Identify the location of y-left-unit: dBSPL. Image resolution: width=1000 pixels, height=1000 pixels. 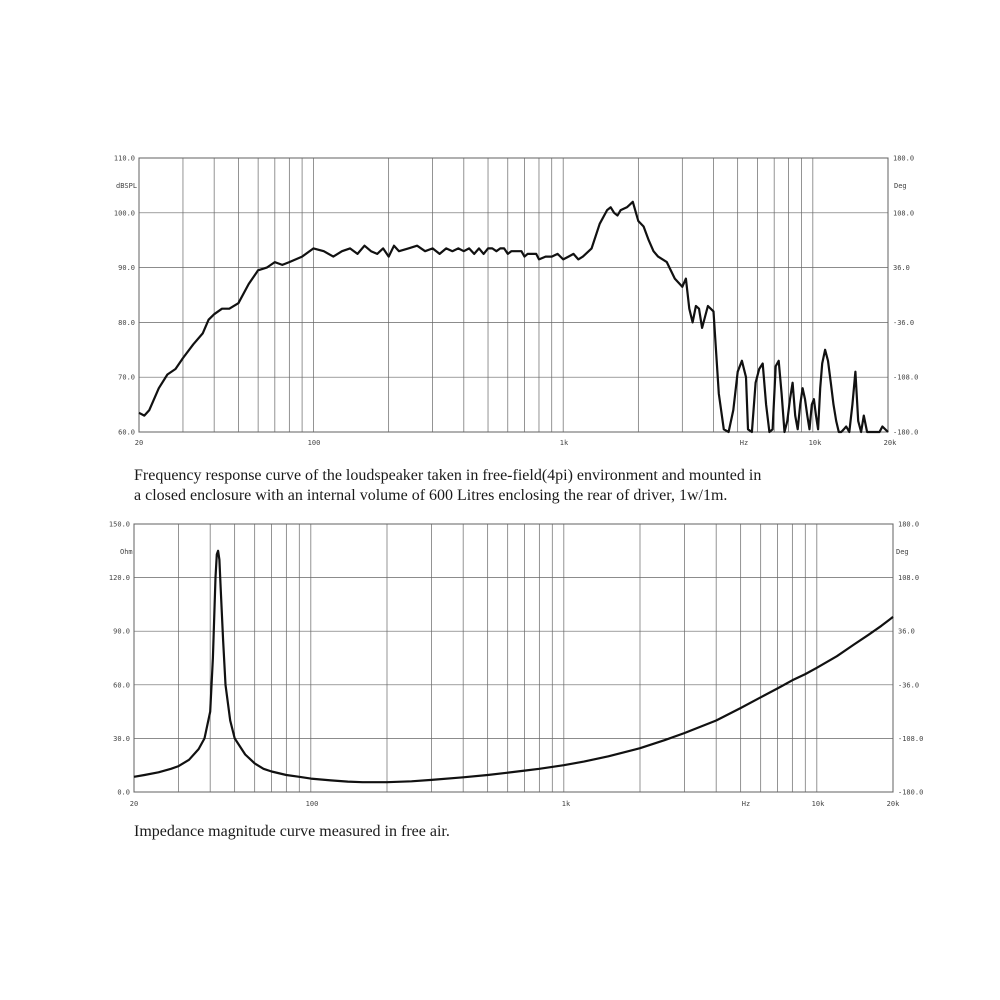
(126, 186).